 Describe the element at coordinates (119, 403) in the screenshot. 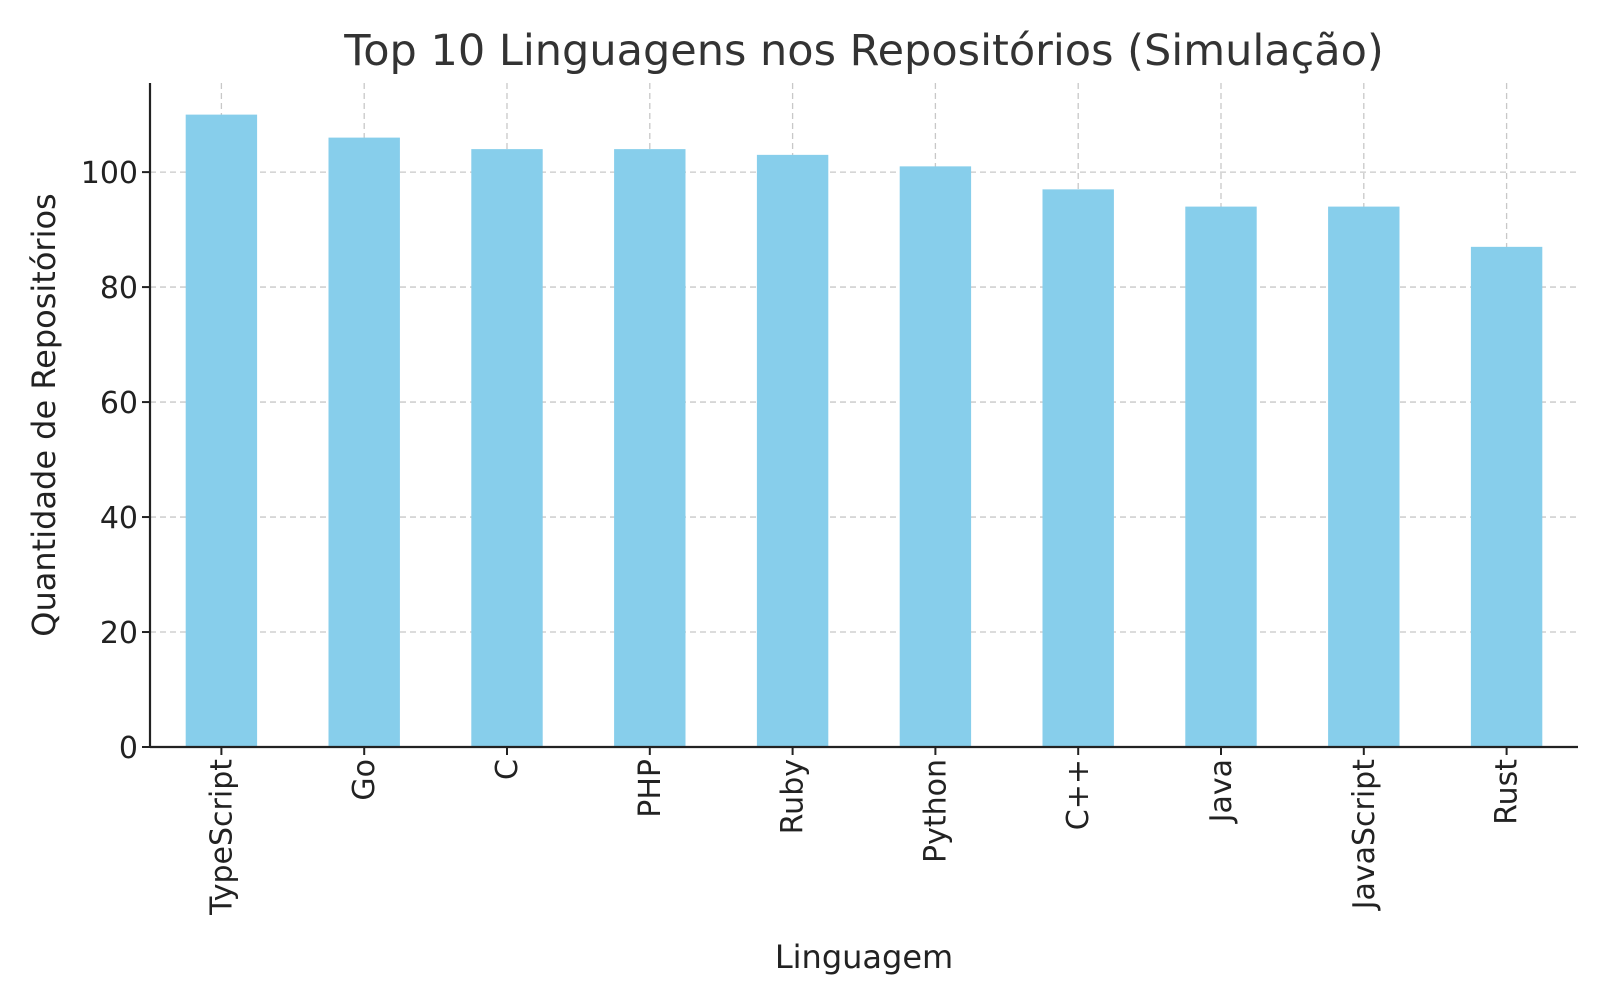

I see `y-tick-label: 60` at that location.